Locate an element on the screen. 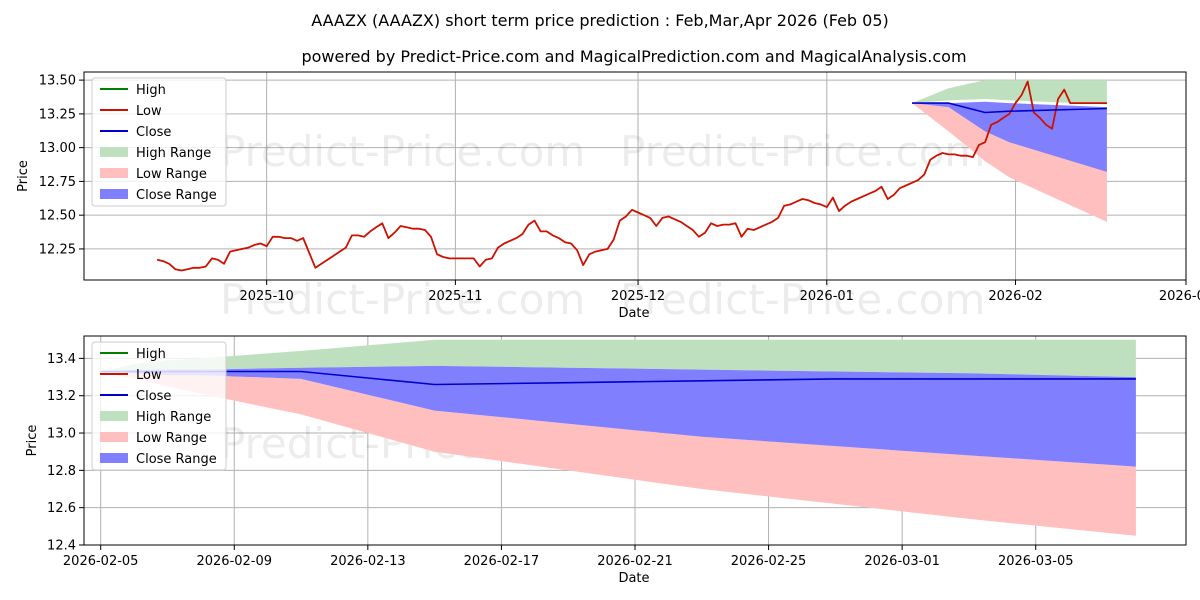  x-tick-label: 2025-10 is located at coordinates (266, 296).